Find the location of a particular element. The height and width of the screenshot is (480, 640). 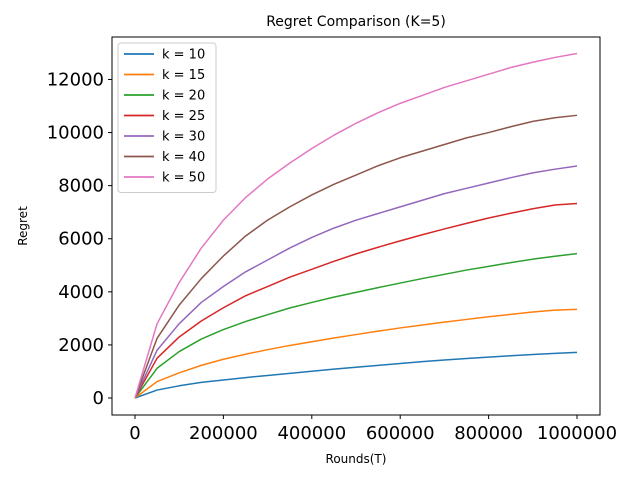

y-axis: 0 2000 4000 6000 8000 10000 12000 is located at coordinates (79, 239).